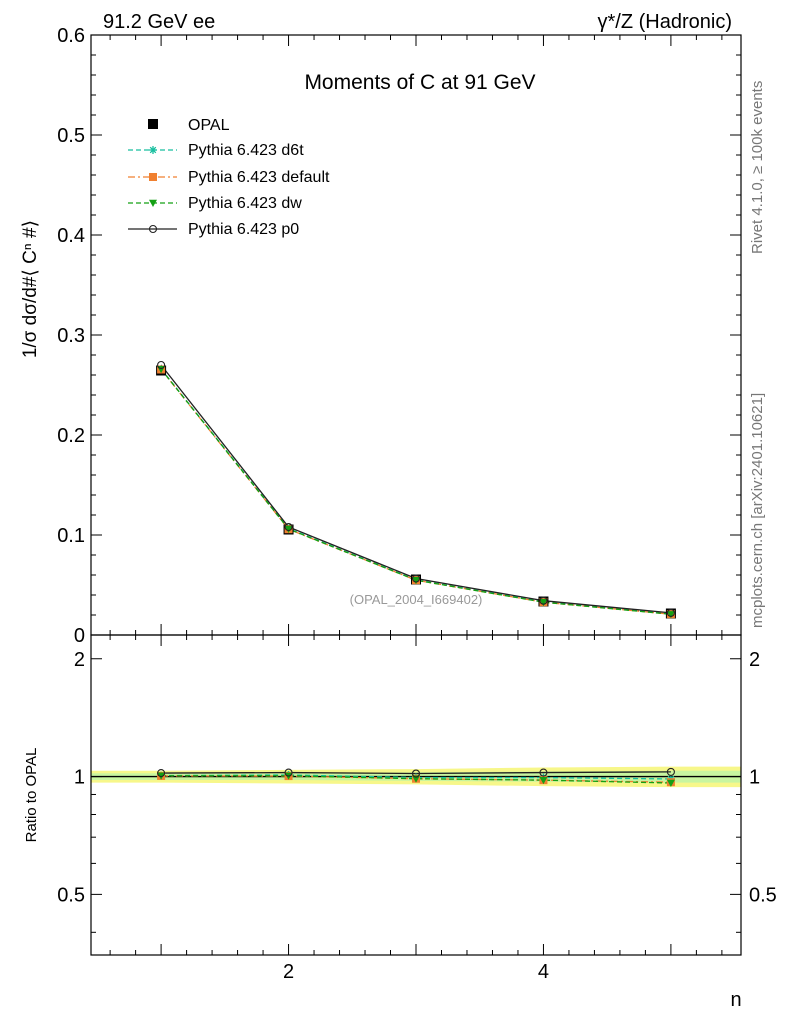 This screenshot has height=1024, width=786. Describe the element at coordinates (419, 82) in the screenshot. I see `chart-title: Moments of C at 91 GeV` at that location.